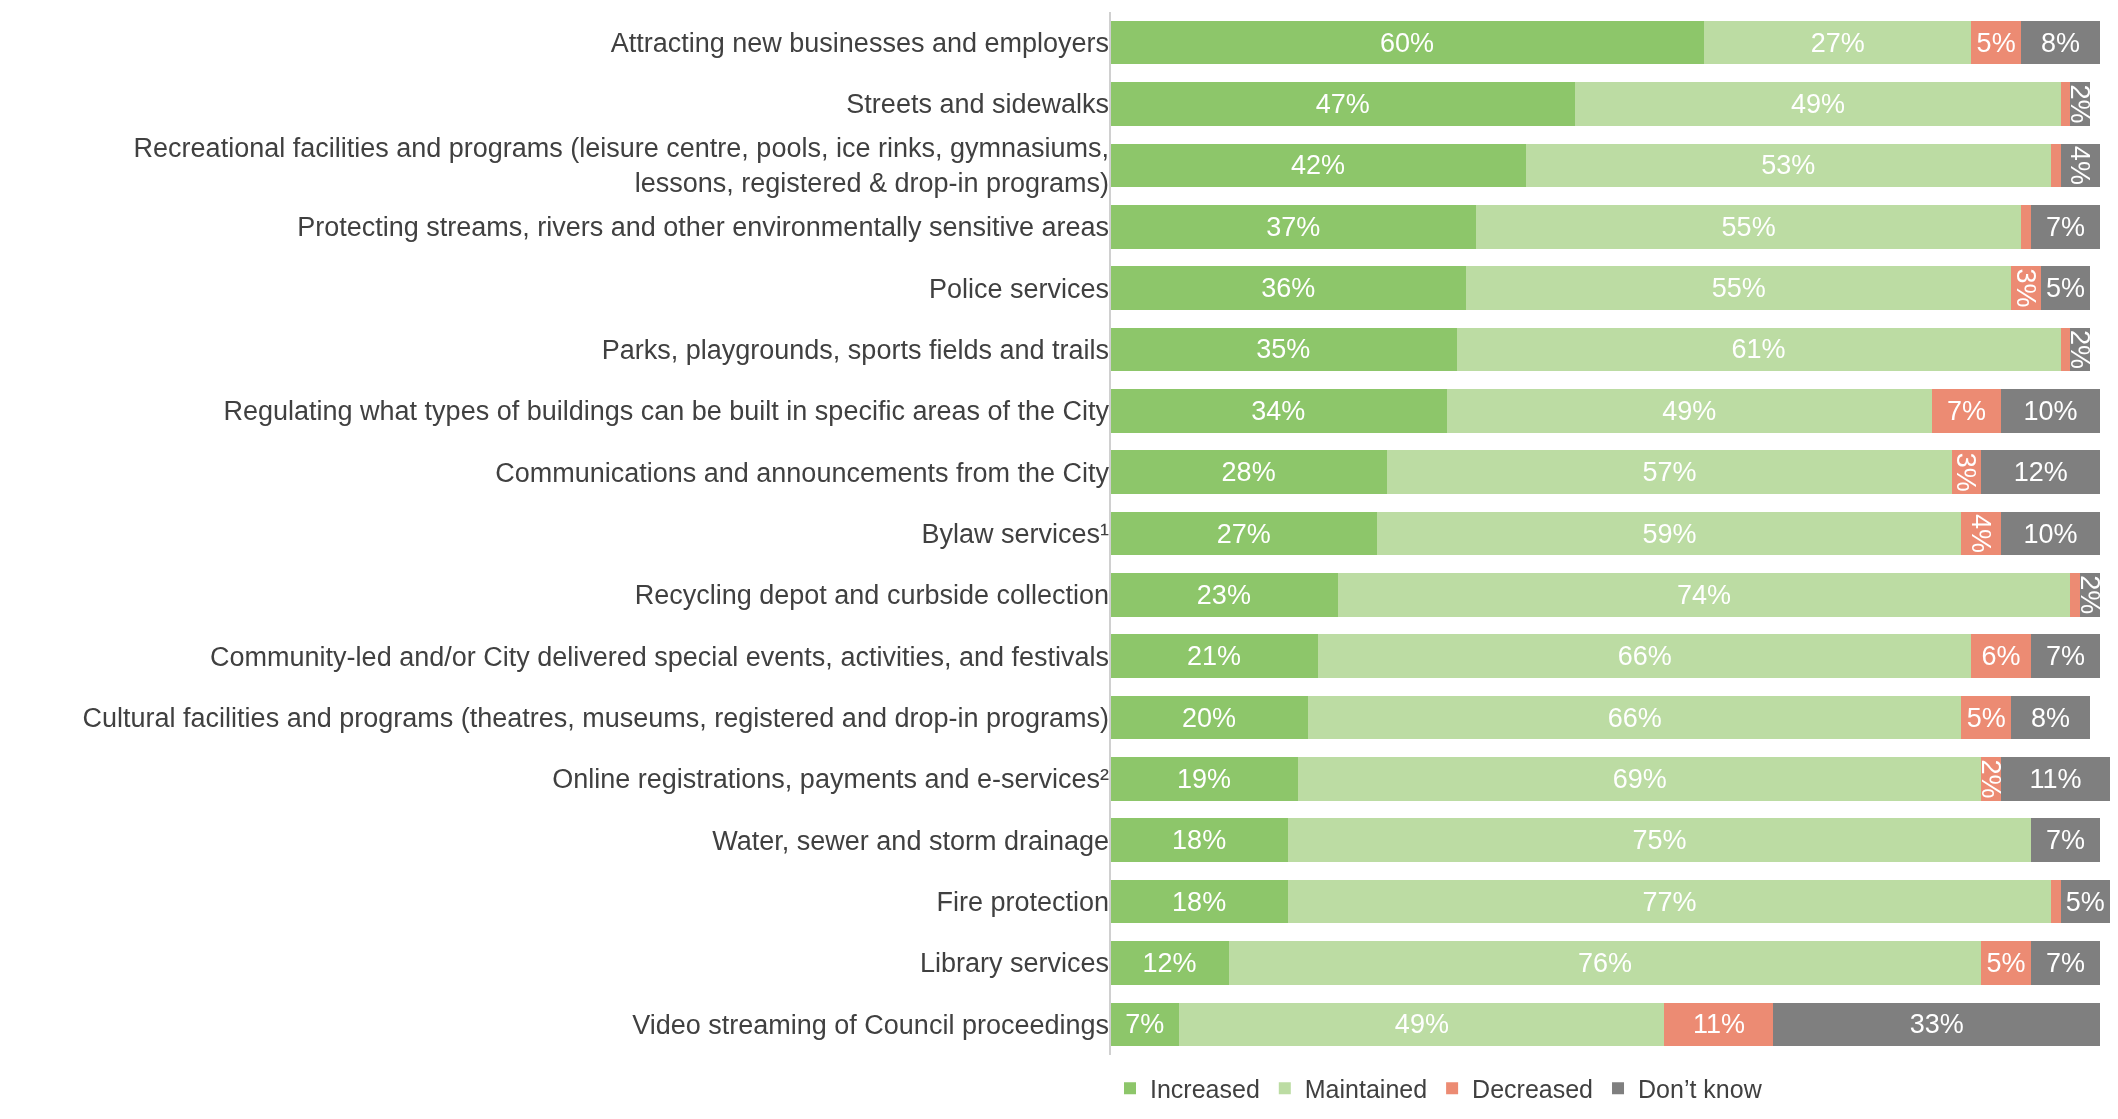  I want to click on data-label: 42%, so click(1317, 165).